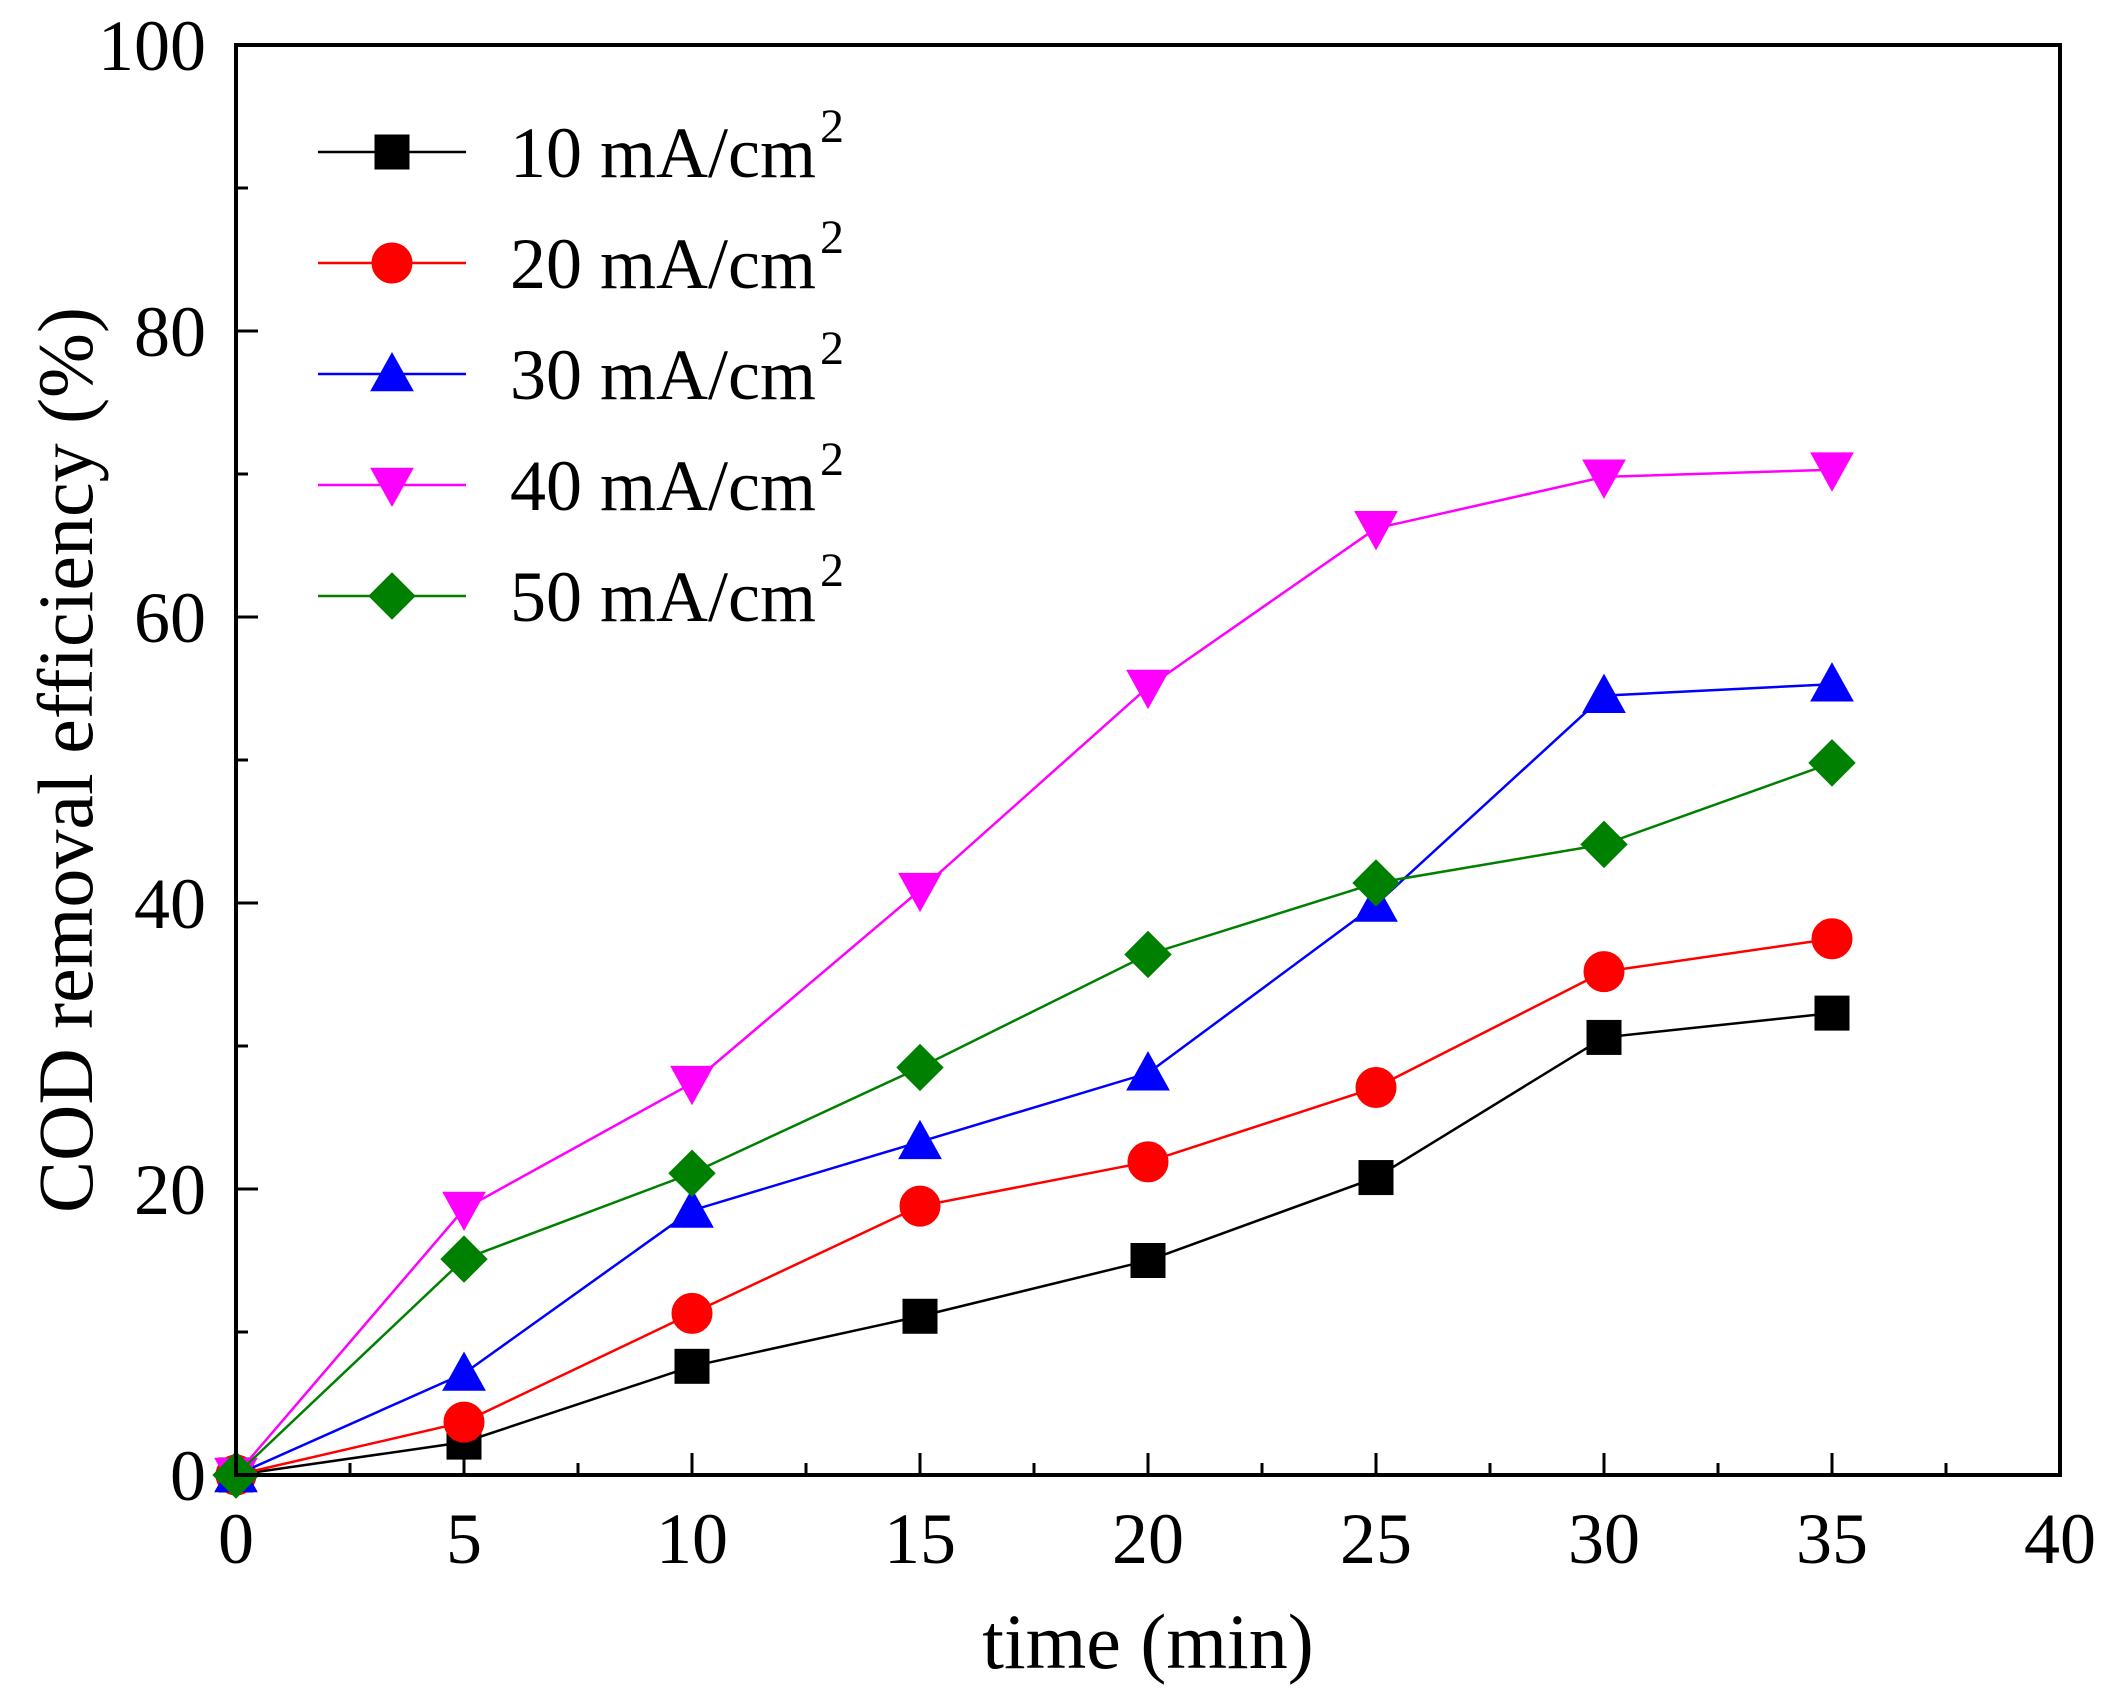  What do you see at coordinates (170, 904) in the screenshot?
I see `y-tick-label: 40` at bounding box center [170, 904].